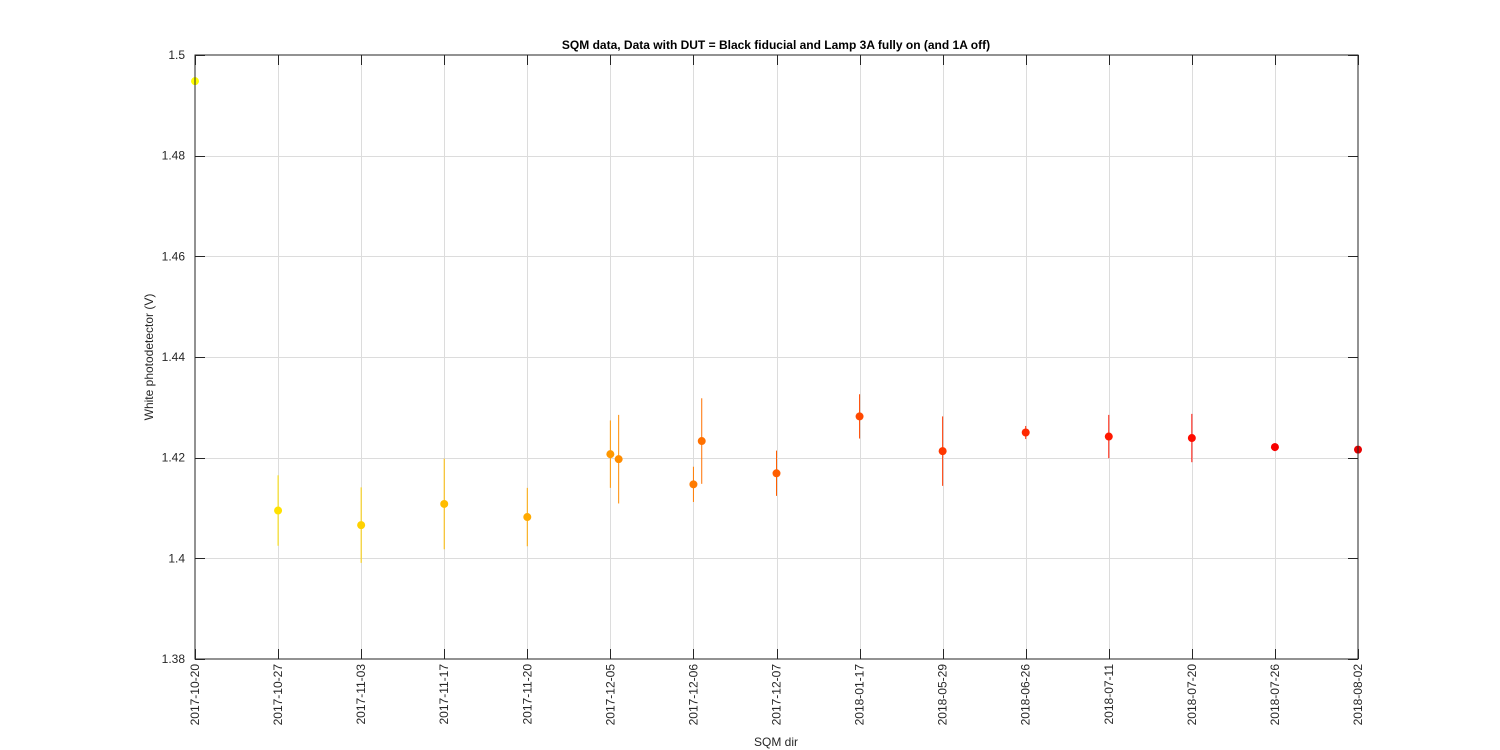 This screenshot has height=750, width=1500. What do you see at coordinates (195, 695) in the screenshot?
I see `x-tick-label: 2017-10-20` at bounding box center [195, 695].